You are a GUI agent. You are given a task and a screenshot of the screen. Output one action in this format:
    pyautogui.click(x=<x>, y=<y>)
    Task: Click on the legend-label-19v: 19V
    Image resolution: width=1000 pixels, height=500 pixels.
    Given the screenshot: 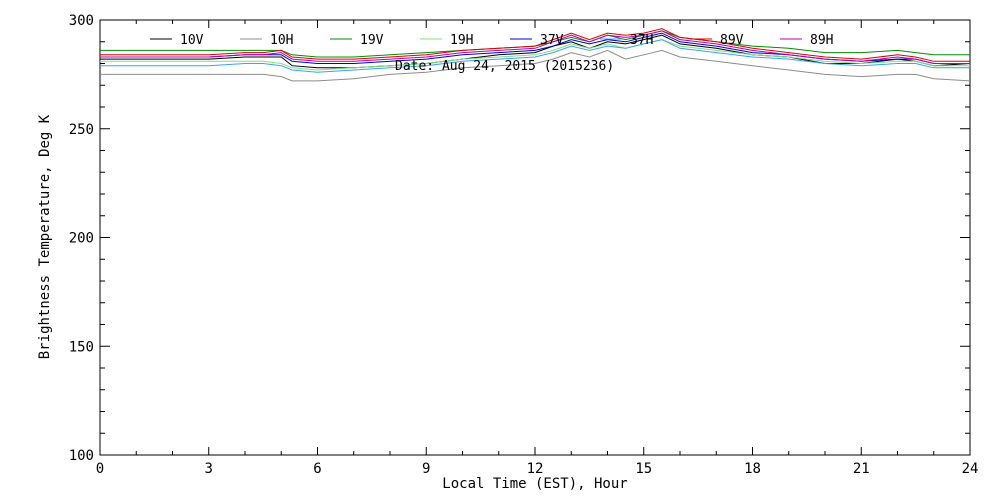 What is the action you would take?
    pyautogui.click(x=372, y=40)
    